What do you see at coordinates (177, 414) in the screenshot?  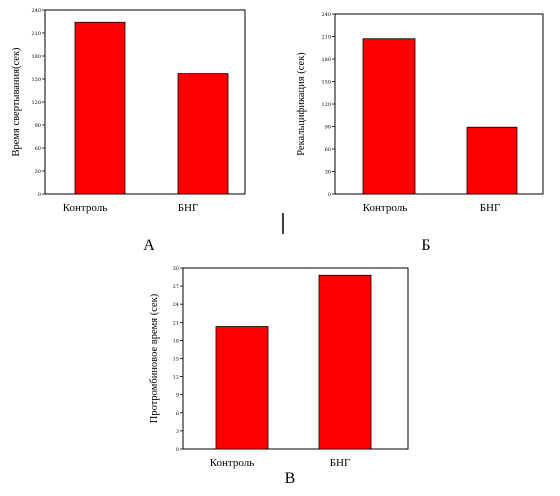 I see `y-tick-label: 6` at bounding box center [177, 414].